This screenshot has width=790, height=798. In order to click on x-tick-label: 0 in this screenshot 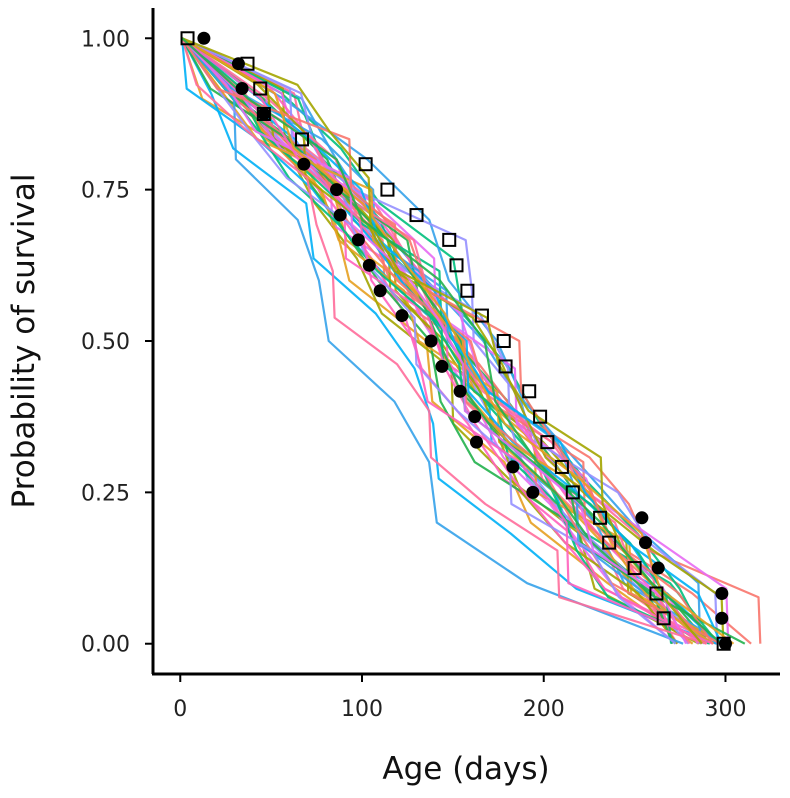, I will do `click(180, 709)`.